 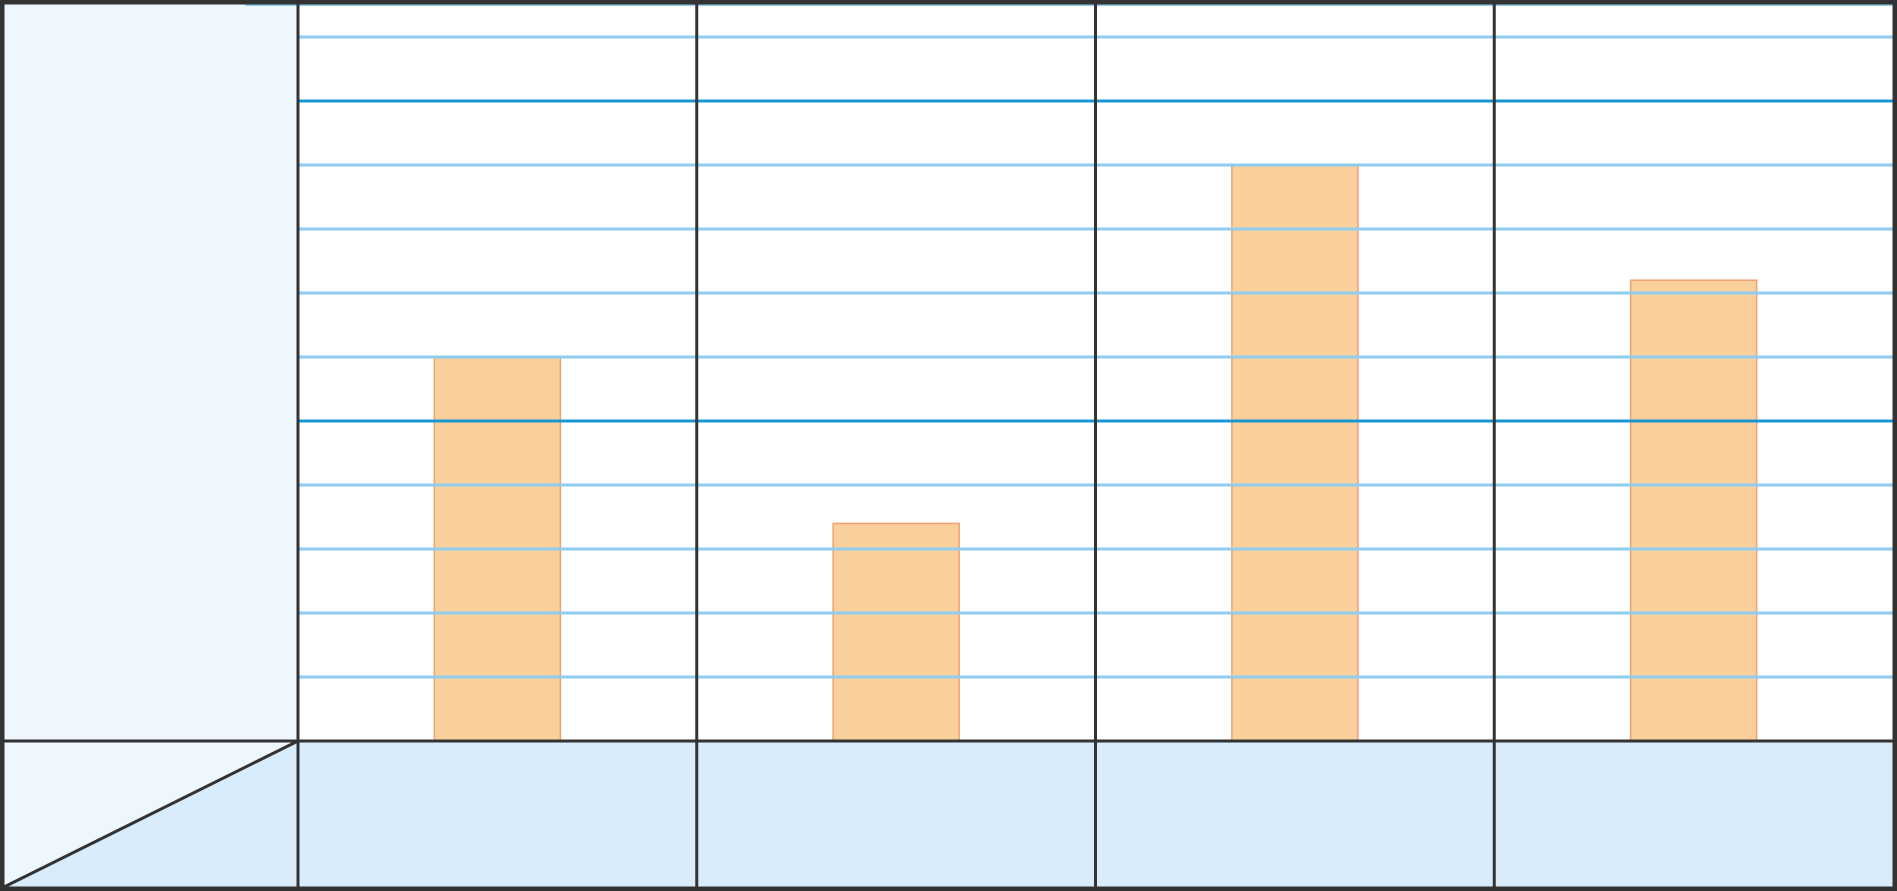 What do you see at coordinates (151, 372) in the screenshot?
I see `left-label-panel` at bounding box center [151, 372].